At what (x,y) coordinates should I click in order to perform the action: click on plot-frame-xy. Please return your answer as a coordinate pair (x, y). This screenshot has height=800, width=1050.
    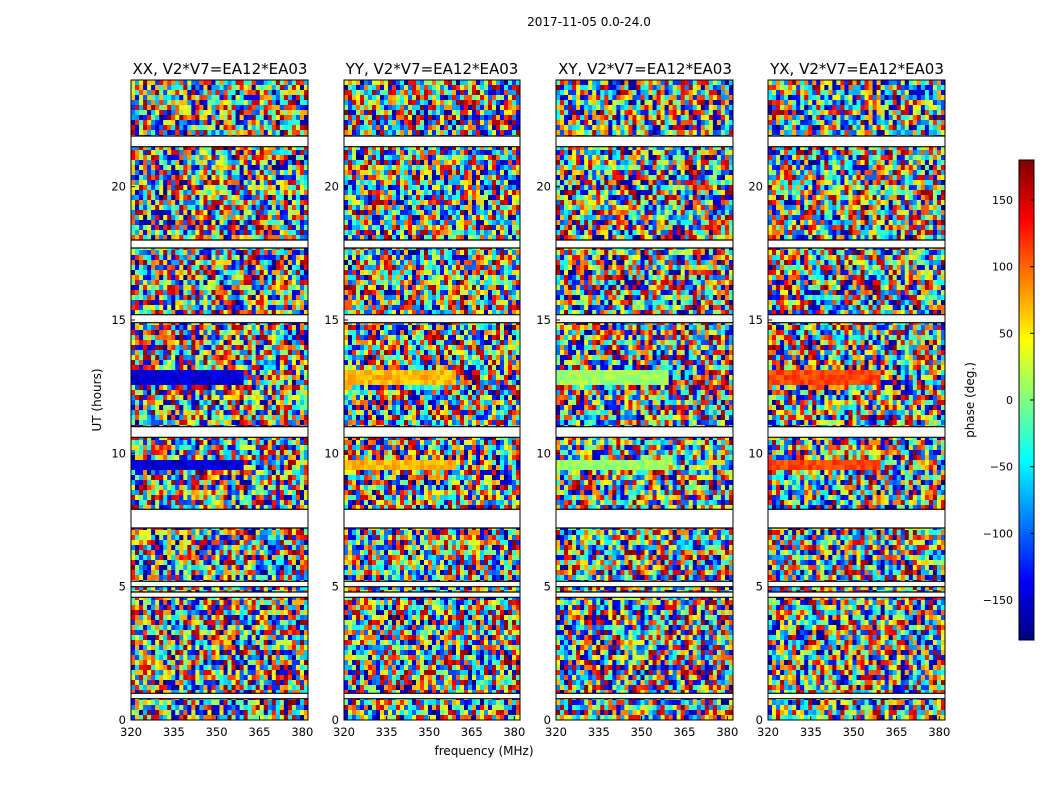
    Looking at the image, I should click on (644, 400).